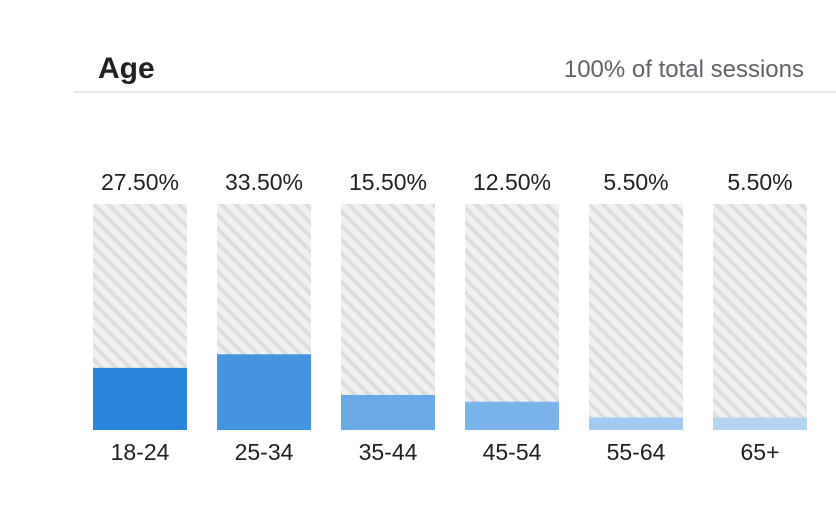  I want to click on category-label: 55-64, so click(636, 452).